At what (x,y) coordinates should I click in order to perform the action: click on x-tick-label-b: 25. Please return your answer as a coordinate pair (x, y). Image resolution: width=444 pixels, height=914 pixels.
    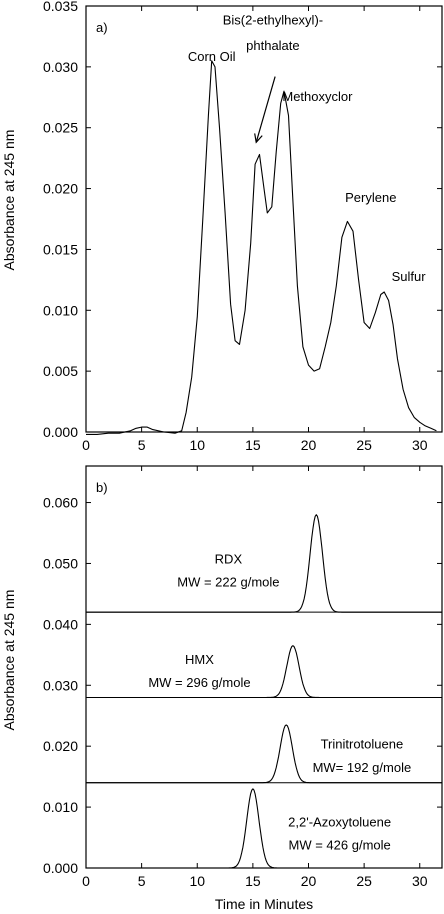
    Looking at the image, I should click on (364, 881).